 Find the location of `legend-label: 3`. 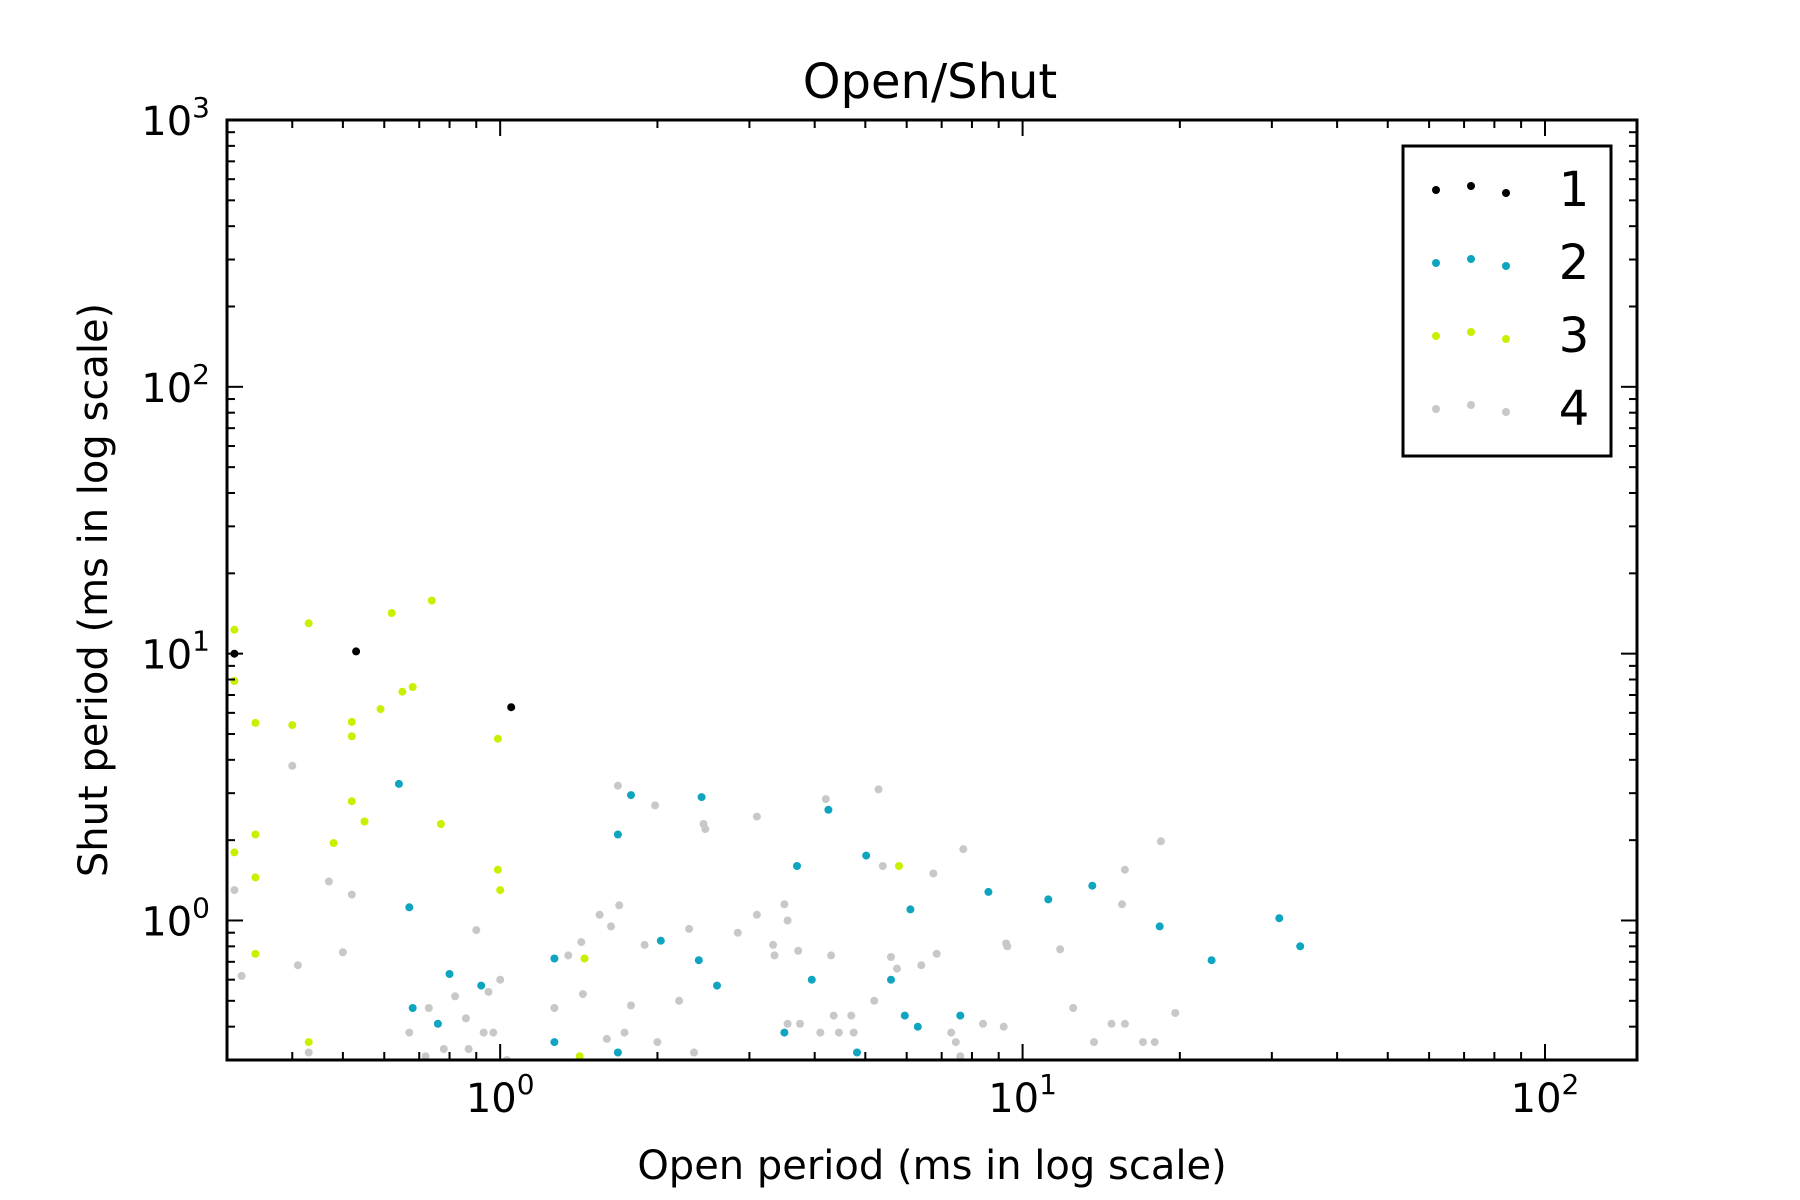

legend-label: 3 is located at coordinates (1574, 336).